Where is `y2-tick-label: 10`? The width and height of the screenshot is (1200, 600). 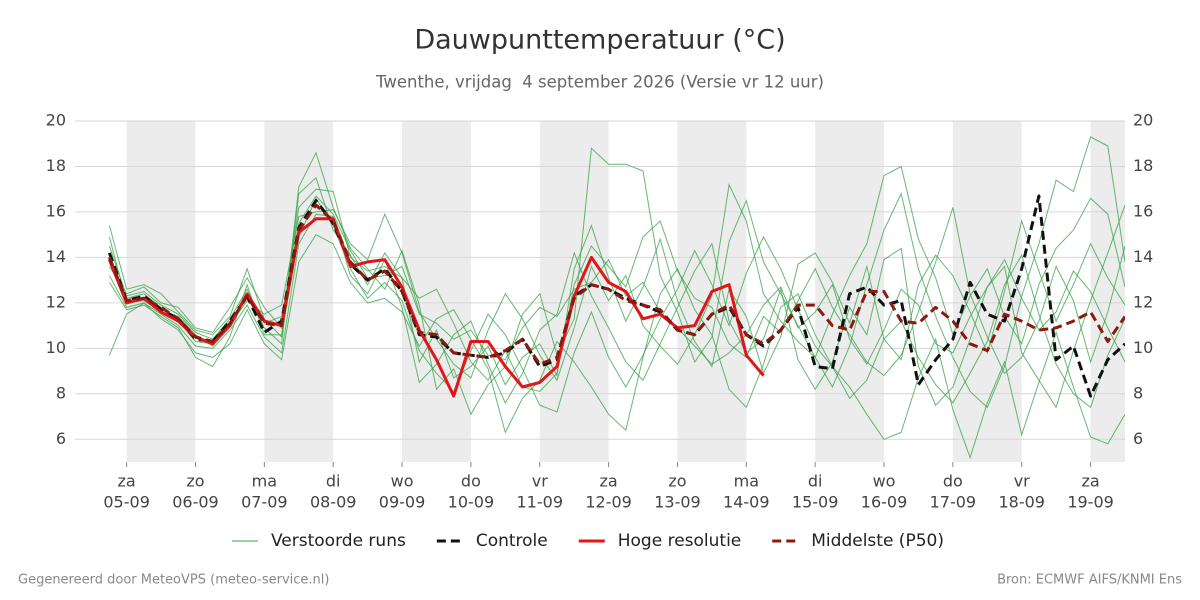 y2-tick-label: 10 is located at coordinates (1143, 347).